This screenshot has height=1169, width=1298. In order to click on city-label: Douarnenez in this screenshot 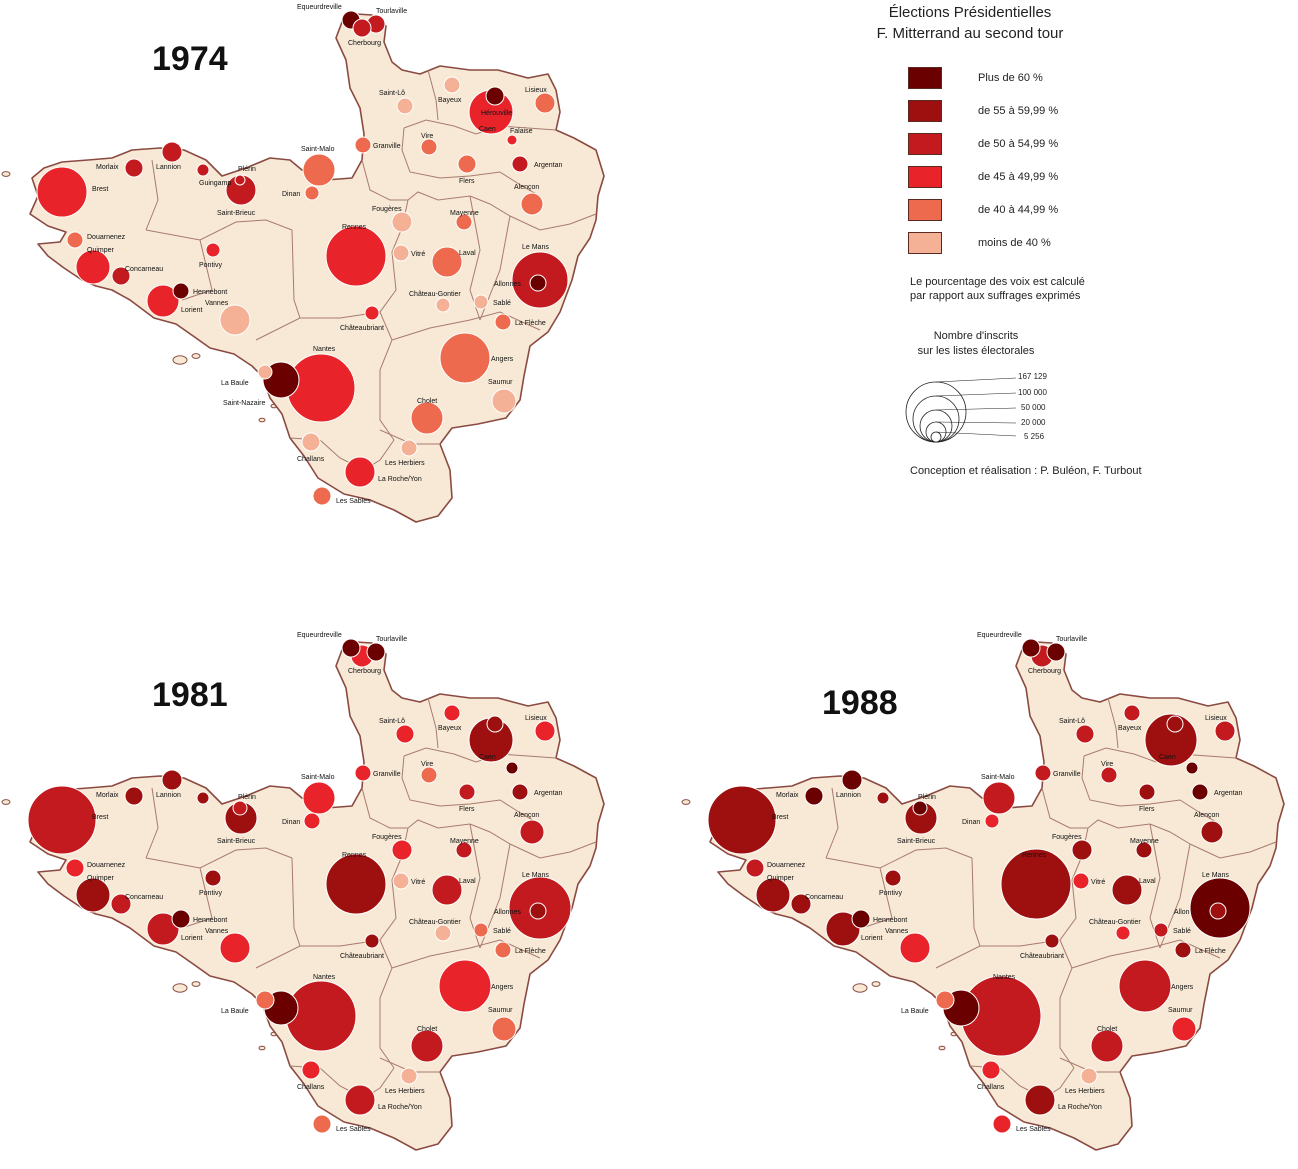, I will do `click(106, 237)`.